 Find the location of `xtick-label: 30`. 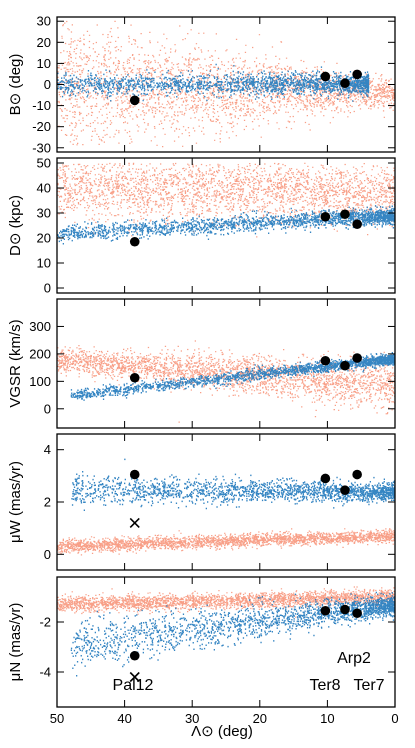

xtick-label: 30 is located at coordinates (192, 718).